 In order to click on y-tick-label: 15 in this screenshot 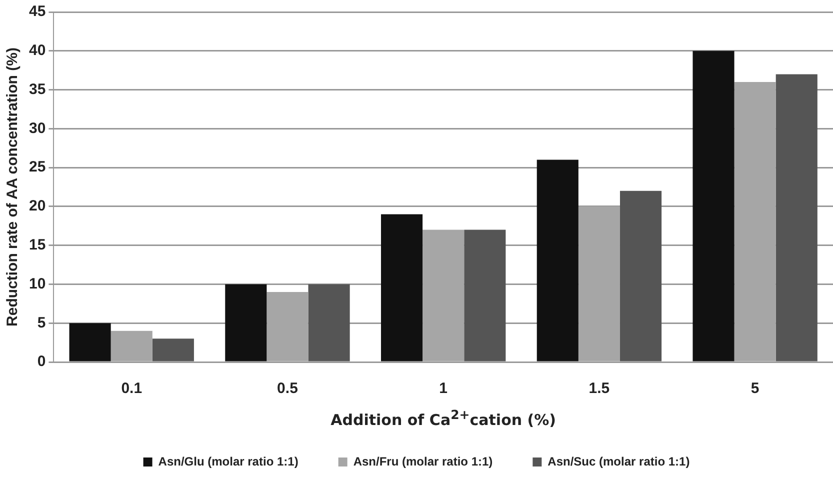, I will do `click(37, 245)`.